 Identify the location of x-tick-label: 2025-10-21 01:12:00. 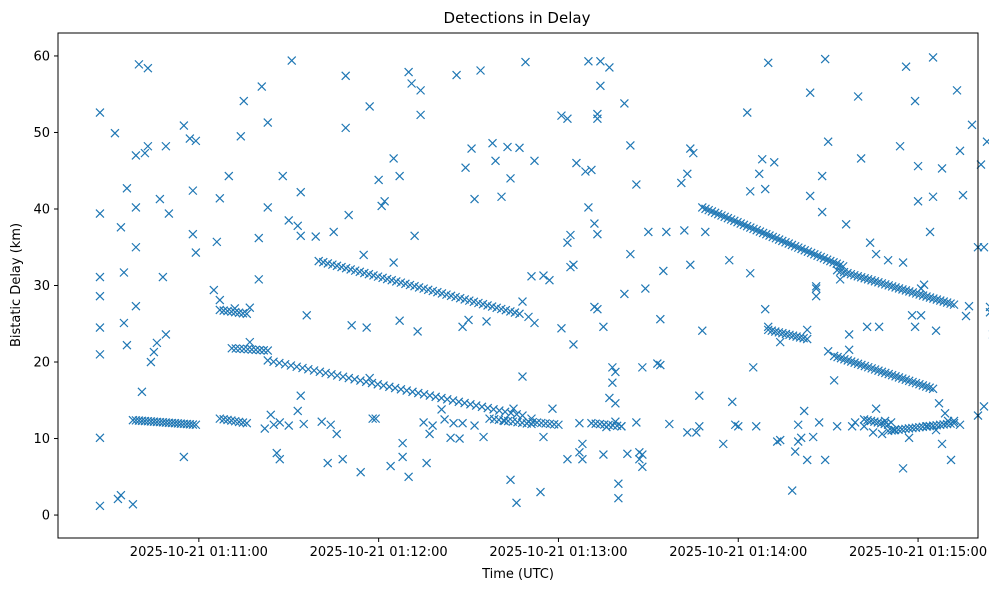
(379, 552).